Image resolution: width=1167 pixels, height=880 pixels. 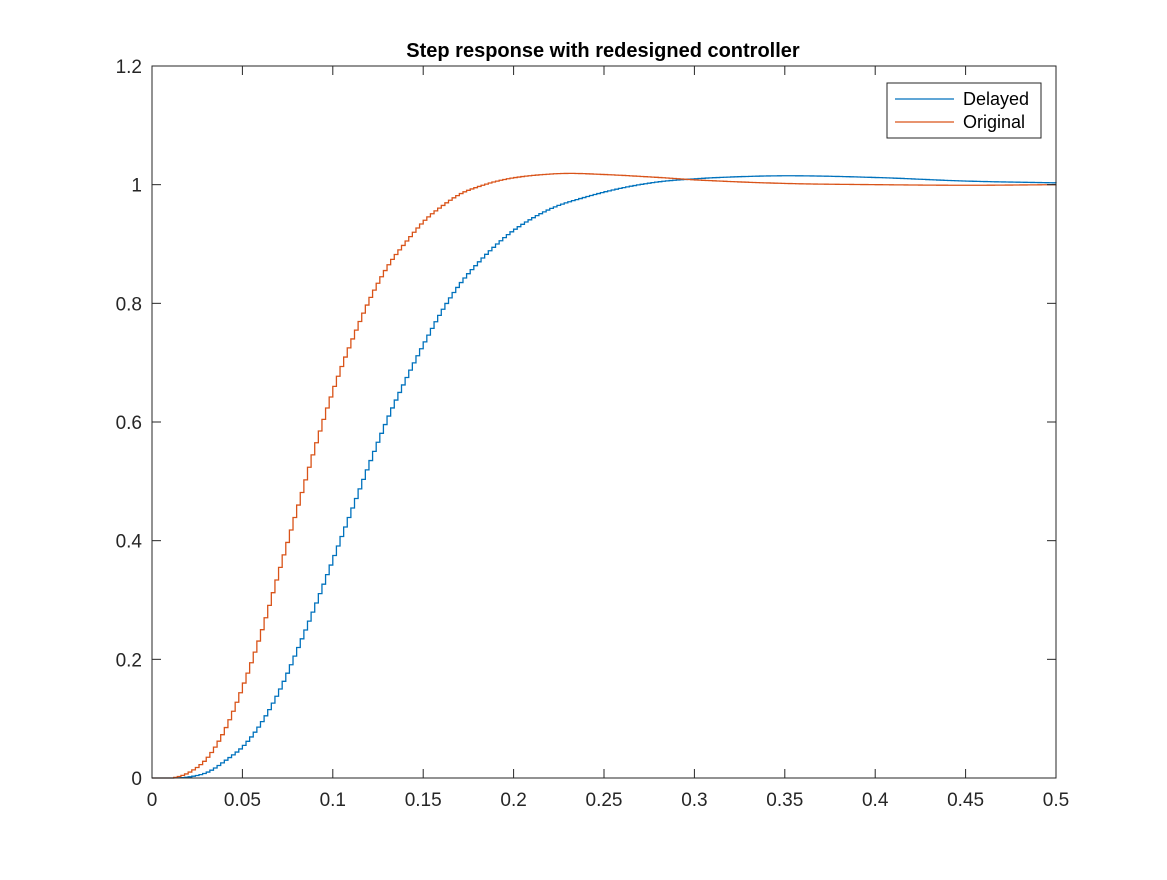 What do you see at coordinates (129, 542) in the screenshot?
I see `y-tick-label: 0.4` at bounding box center [129, 542].